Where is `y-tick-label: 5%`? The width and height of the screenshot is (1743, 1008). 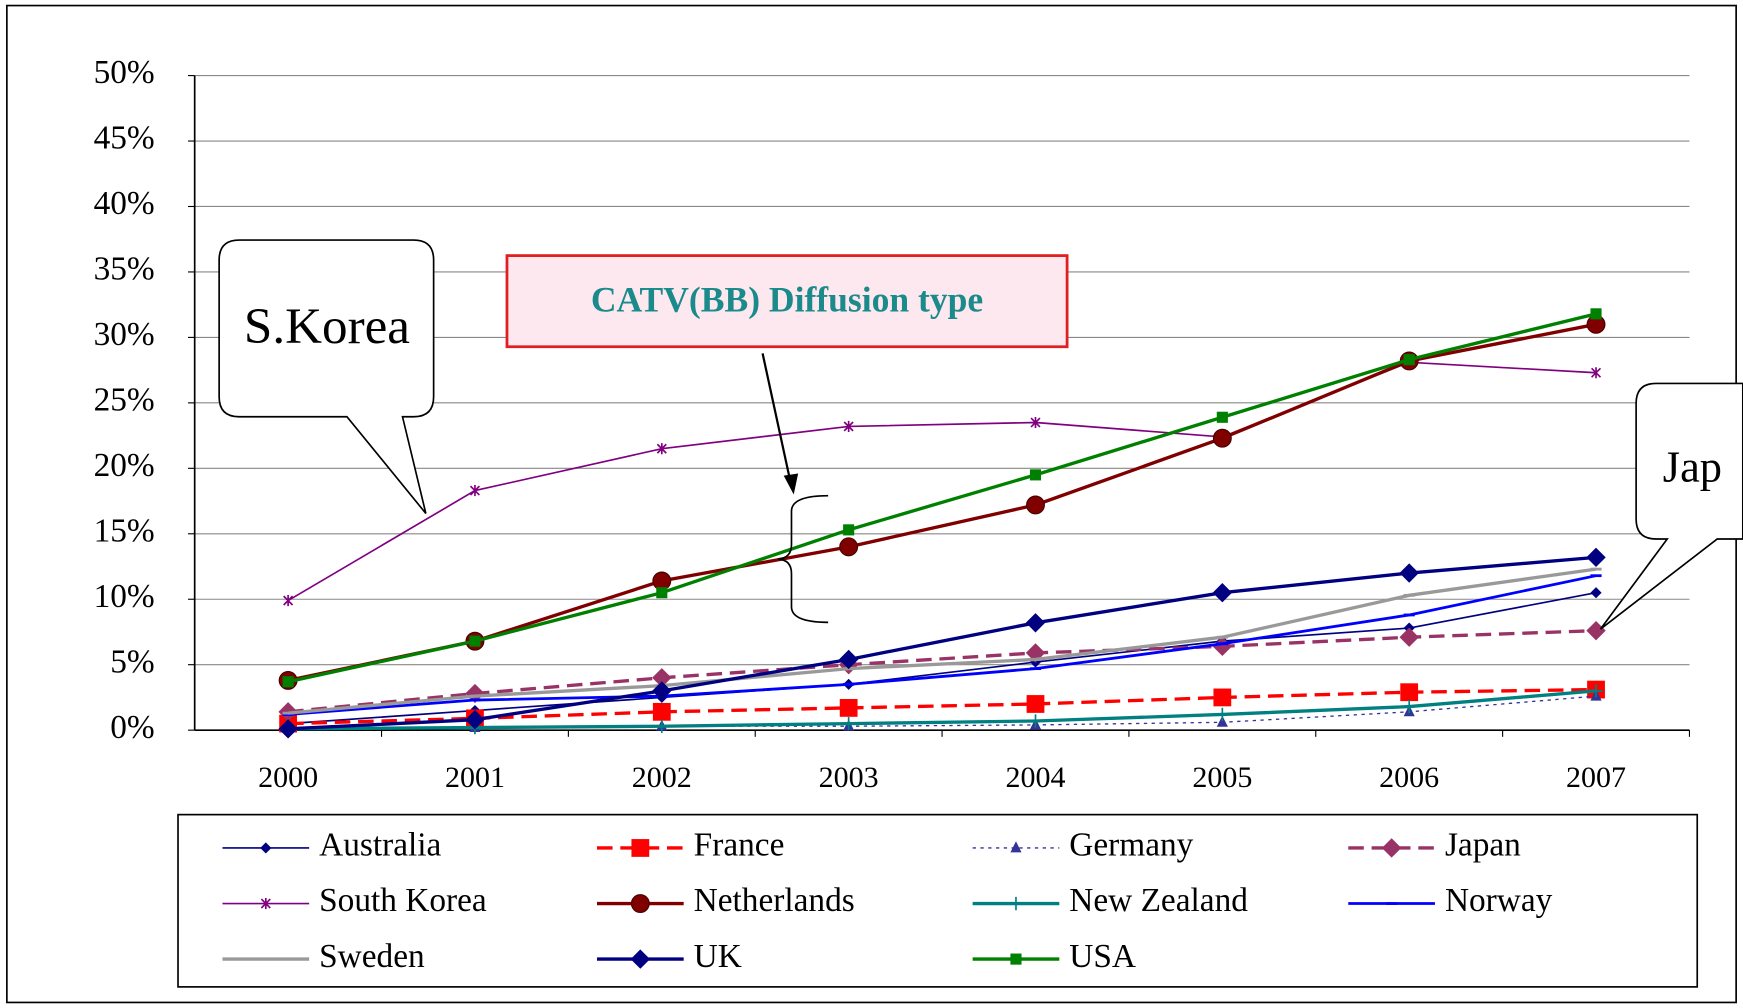
y-tick-label: 5% is located at coordinates (132, 661).